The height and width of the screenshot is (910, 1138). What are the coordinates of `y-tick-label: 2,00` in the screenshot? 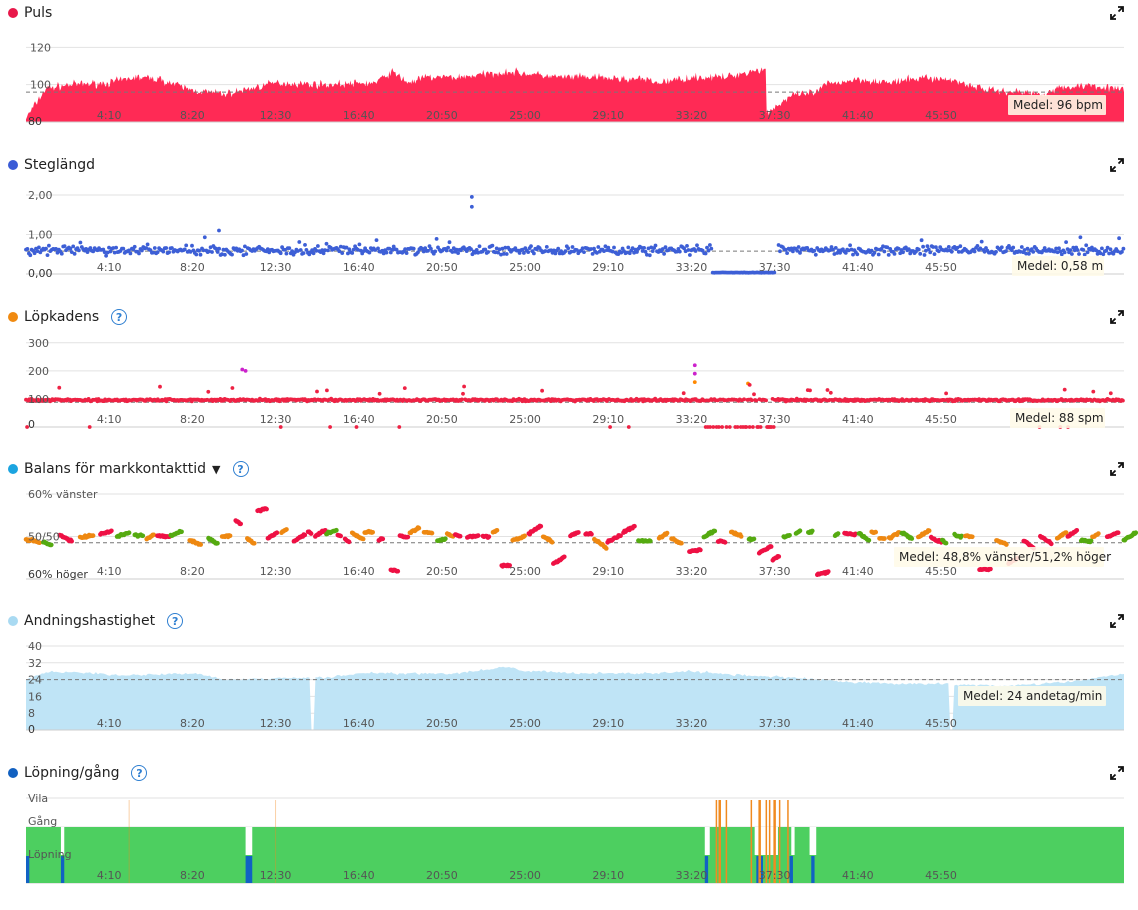 It's located at (40, 195).